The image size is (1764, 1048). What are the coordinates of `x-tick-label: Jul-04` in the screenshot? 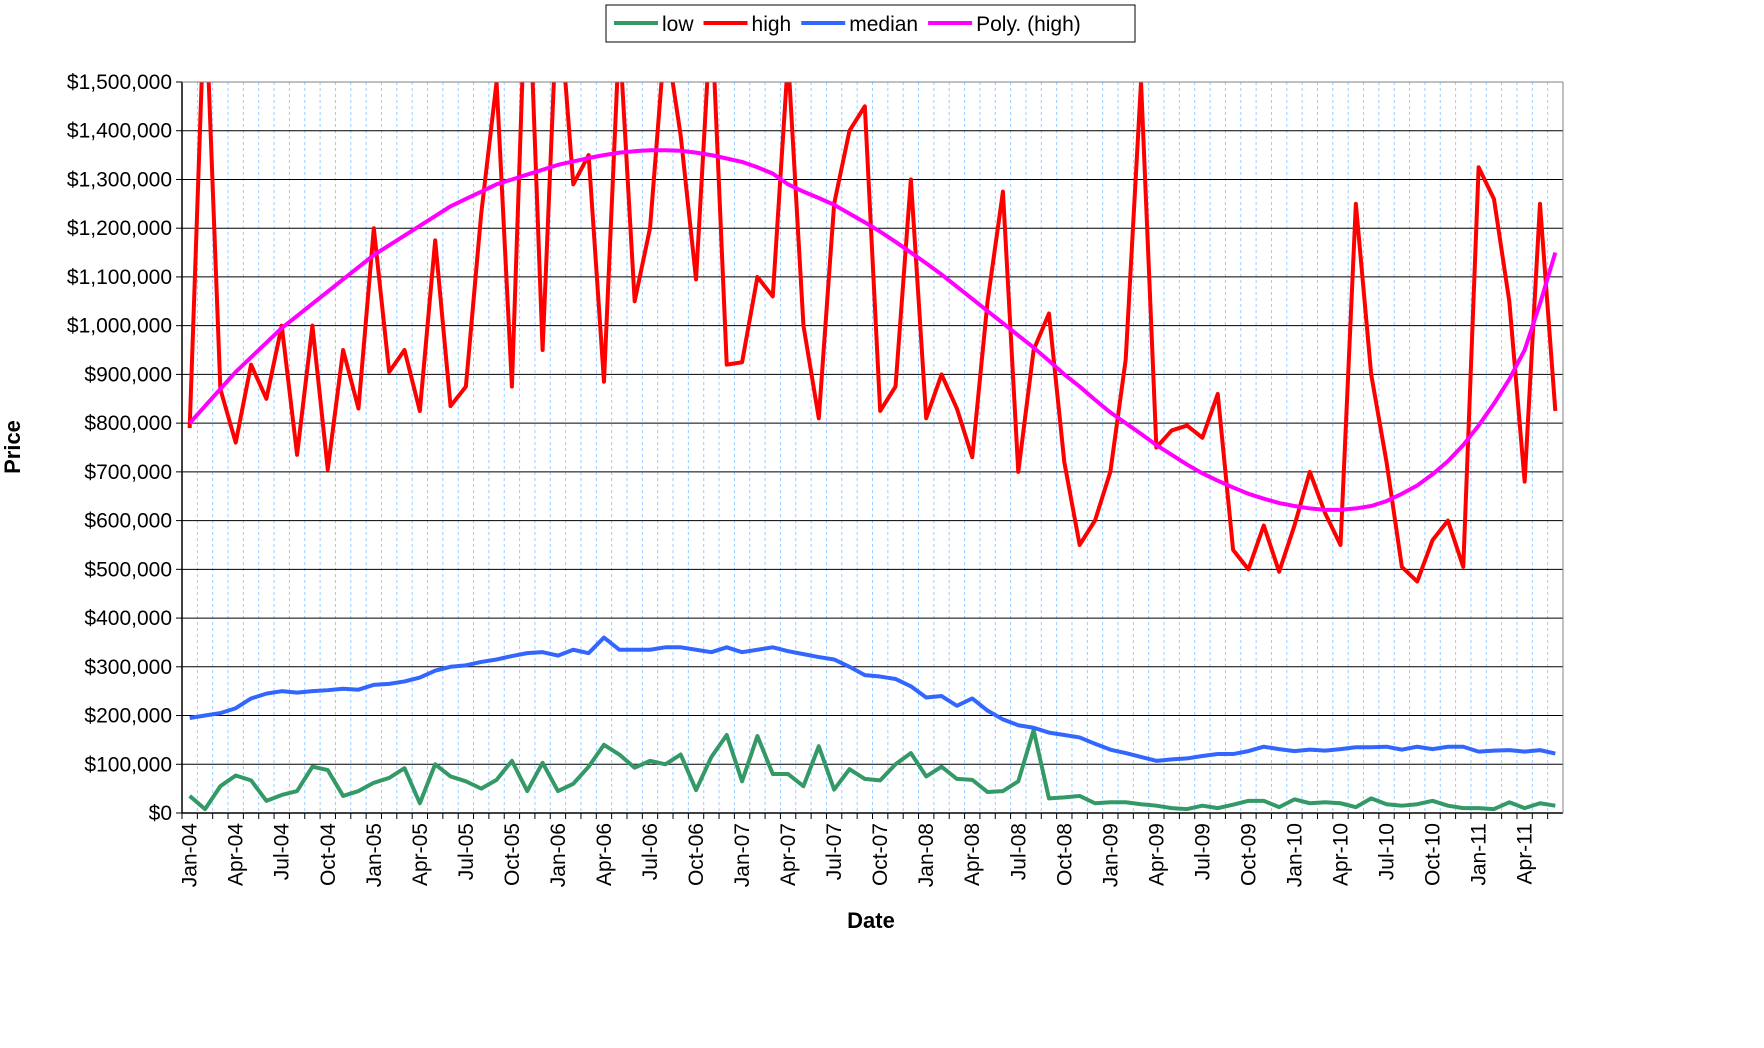 It's located at (282, 852).